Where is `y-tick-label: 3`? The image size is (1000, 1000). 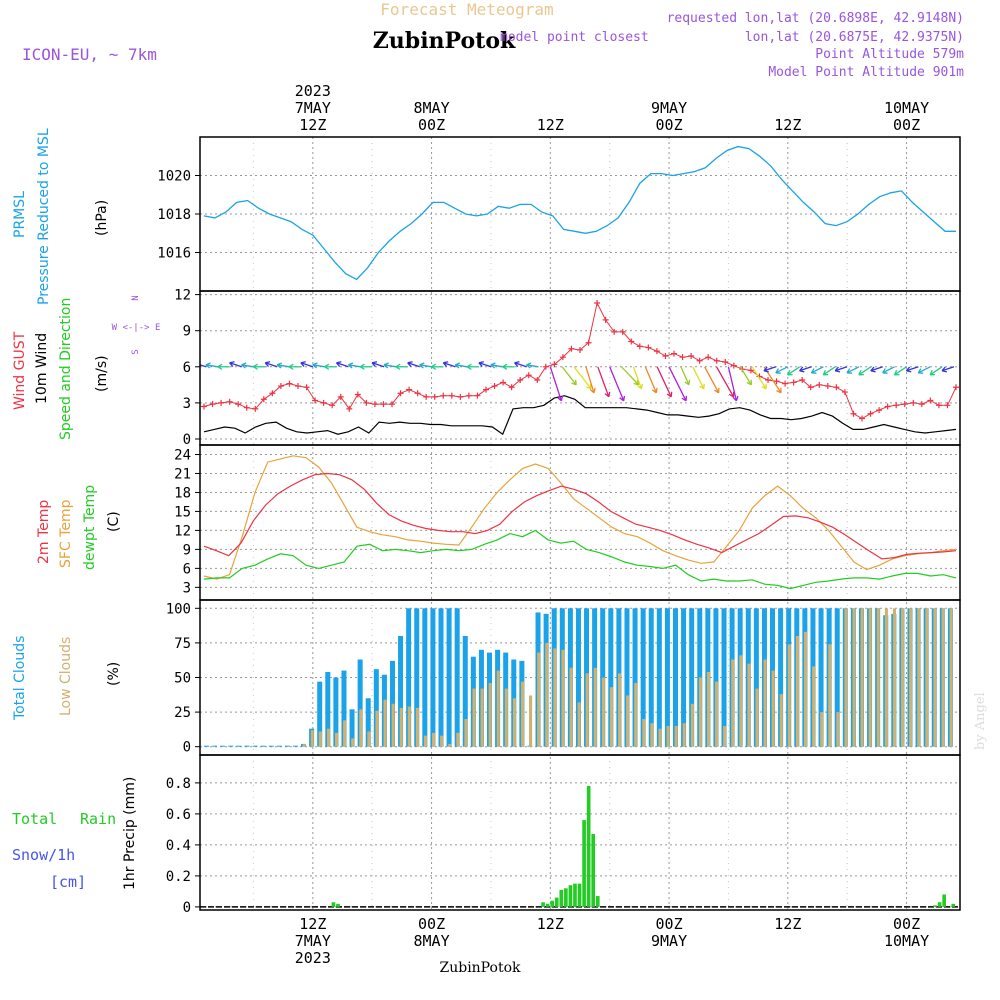
y-tick-label: 3 is located at coordinates (187, 588).